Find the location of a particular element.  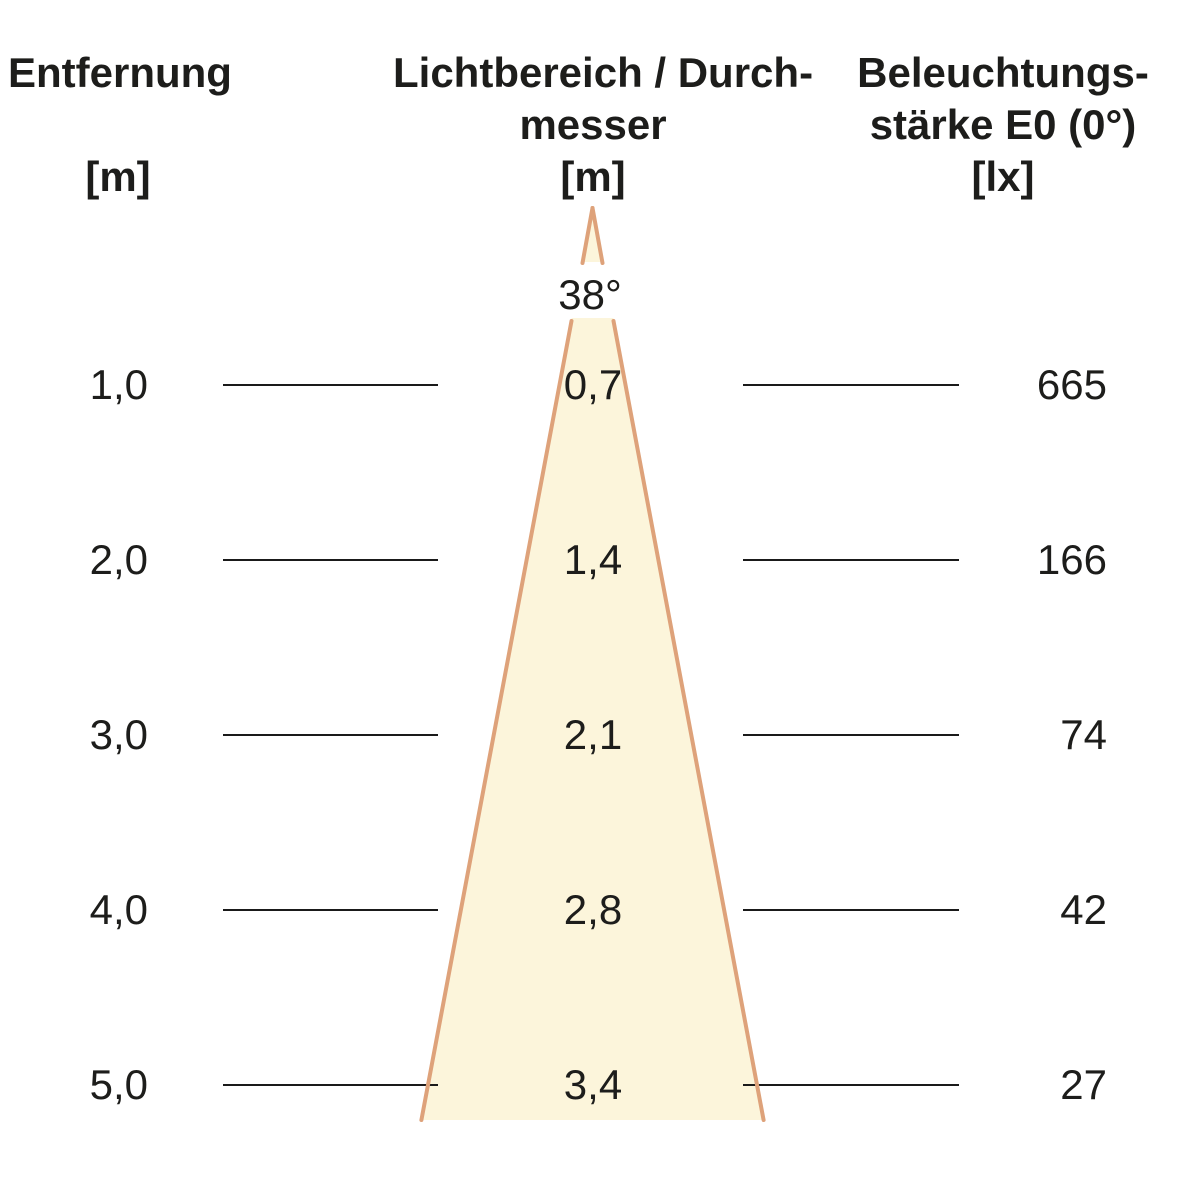

beam-angle-label-gap is located at coordinates (592, 290).